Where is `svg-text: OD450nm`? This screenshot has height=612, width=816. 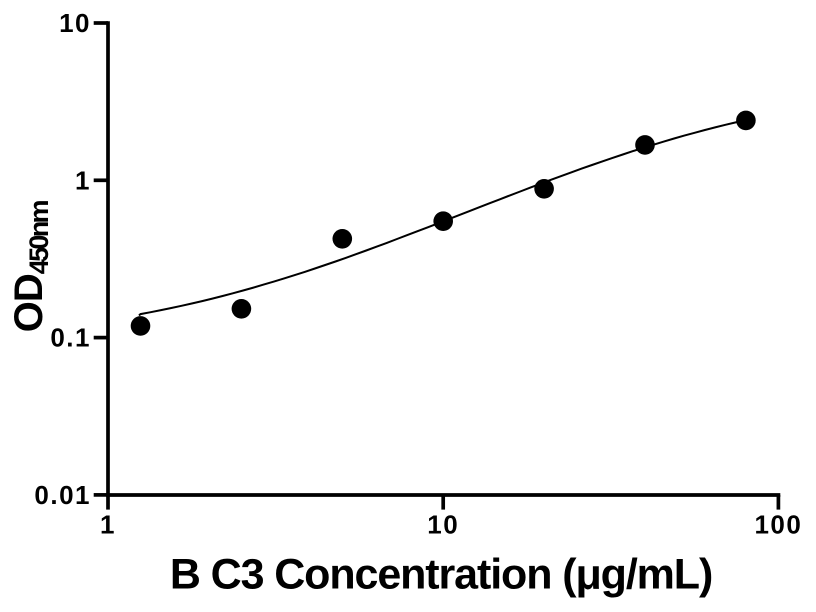
svg-text: OD450nm is located at coordinates (30, 266).